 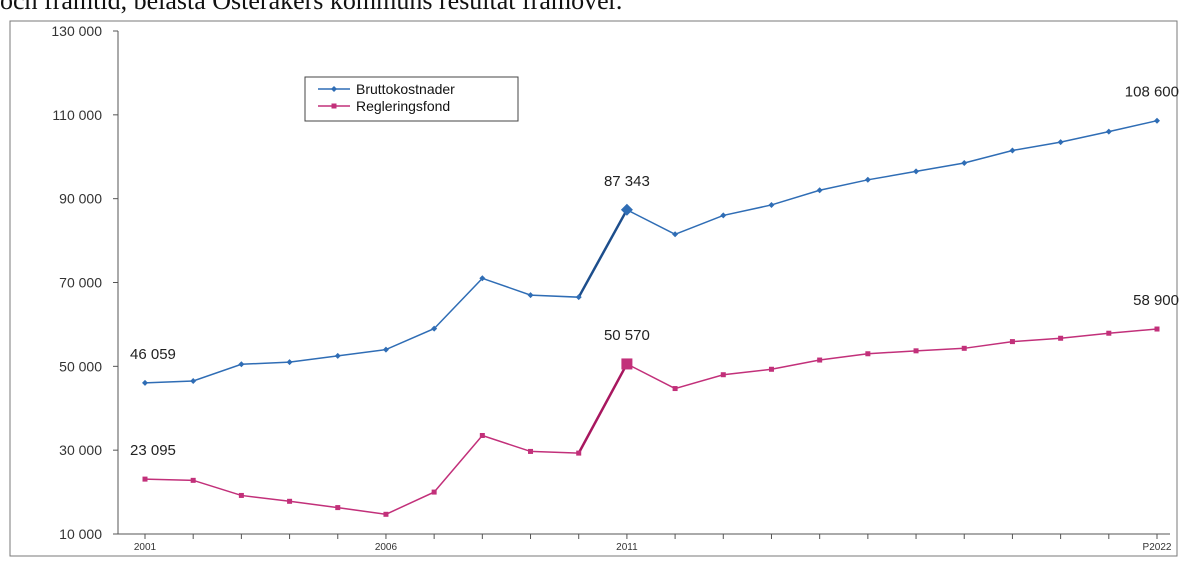 I want to click on y-tick-label: 70 000, so click(x=80, y=283).